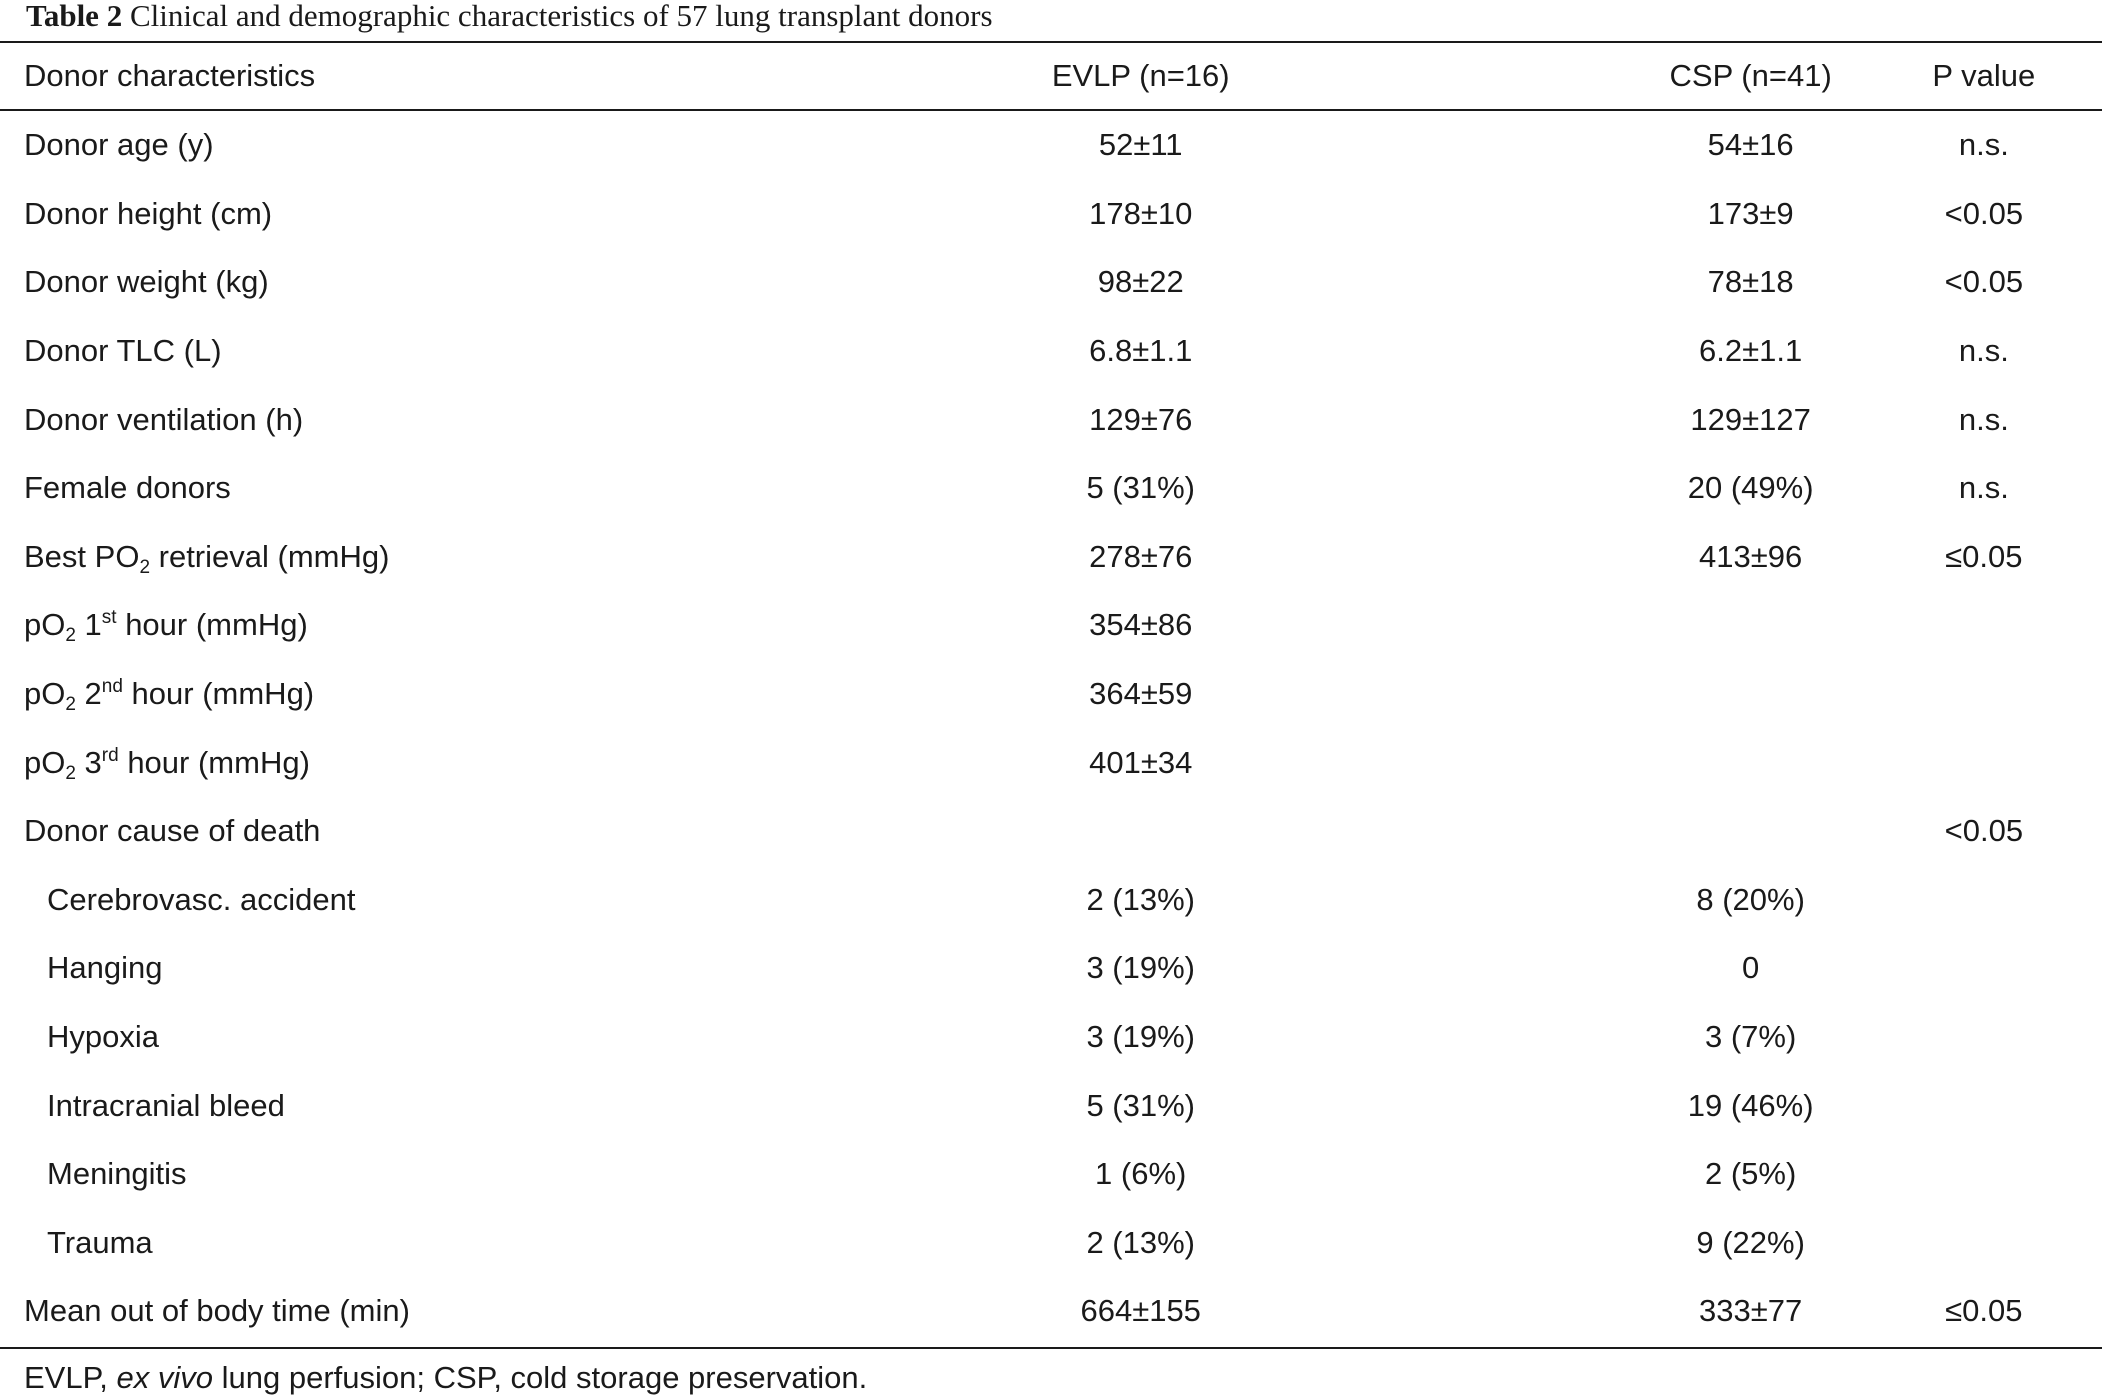 The image size is (2102, 1397). I want to click on row-label: pO2 1st hour (mmHg), so click(423, 625).